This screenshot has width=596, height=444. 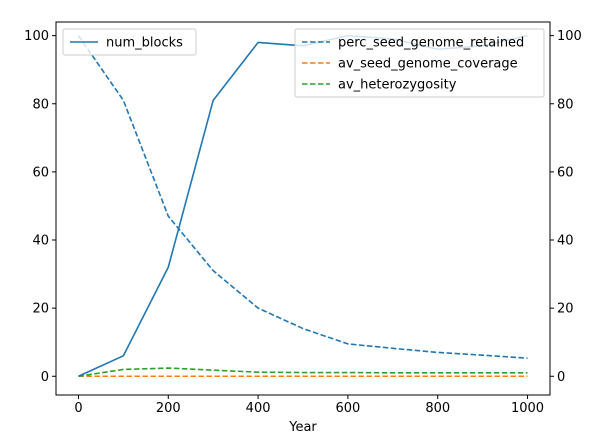 I want to click on x-tick-label: 600, so click(x=347, y=408).